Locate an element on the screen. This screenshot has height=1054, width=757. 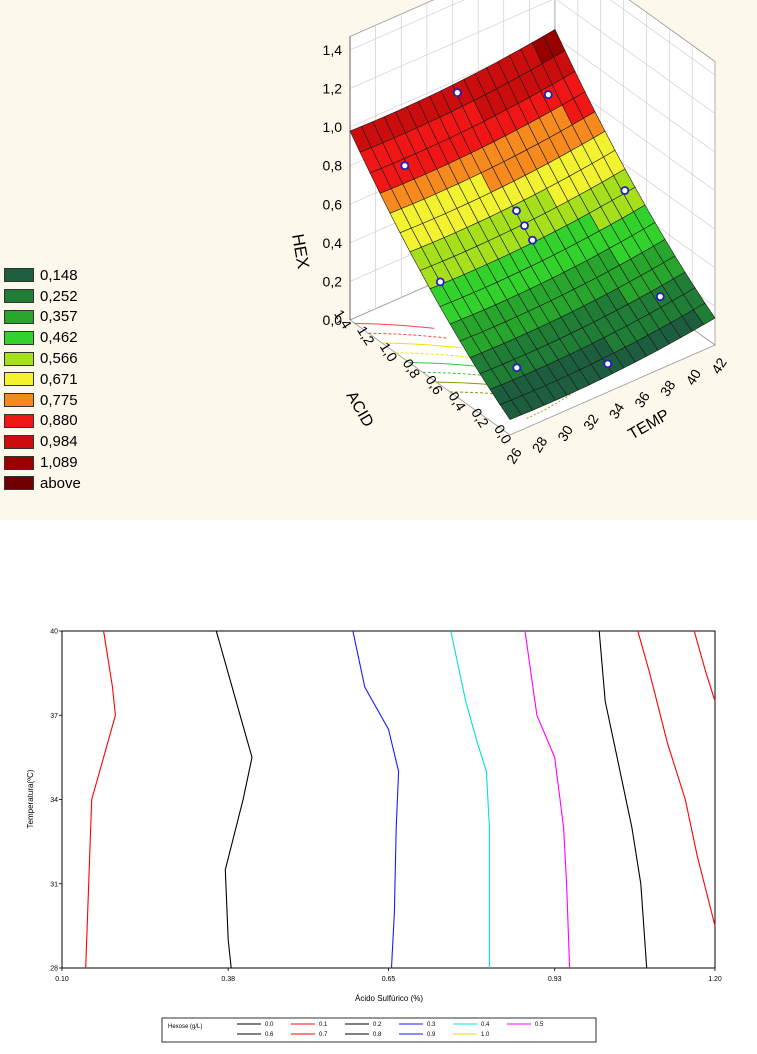
contour-legend-label: 0.2 is located at coordinates (377, 1025).